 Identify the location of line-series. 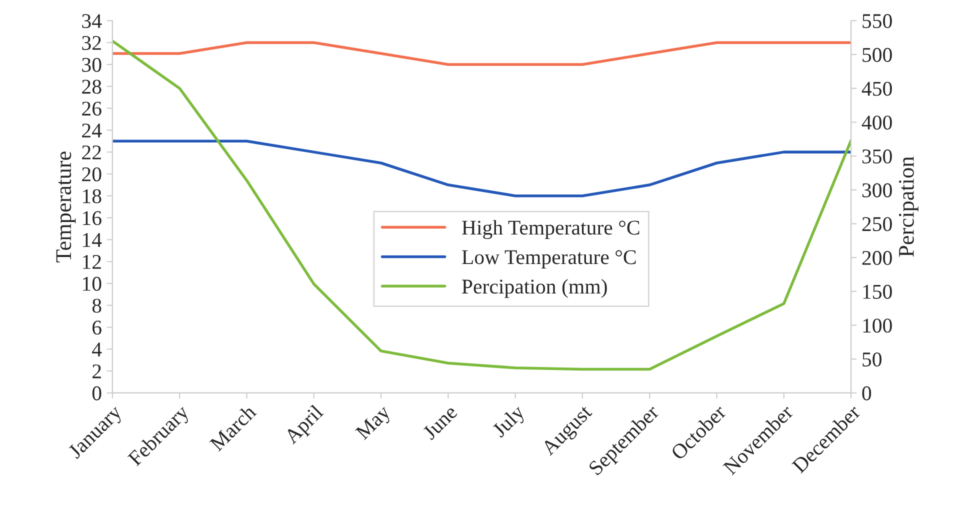
(482, 169).